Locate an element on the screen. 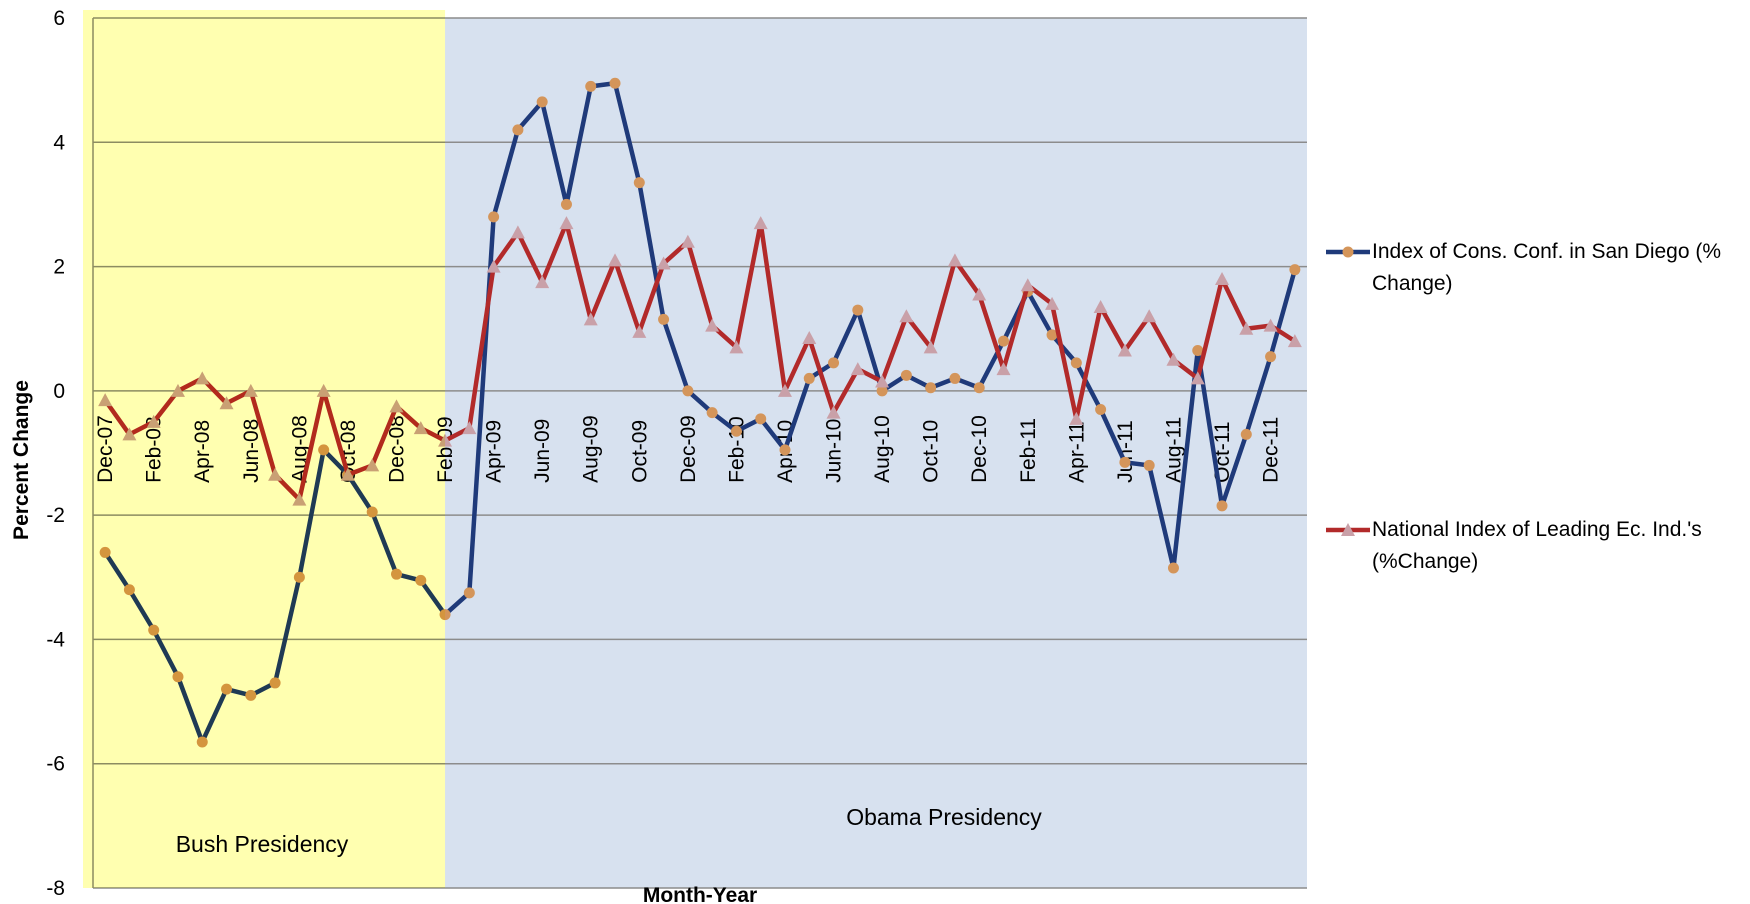 This screenshot has height=904, width=1750. y-axis-title: Percent Change is located at coordinates (21, 460).